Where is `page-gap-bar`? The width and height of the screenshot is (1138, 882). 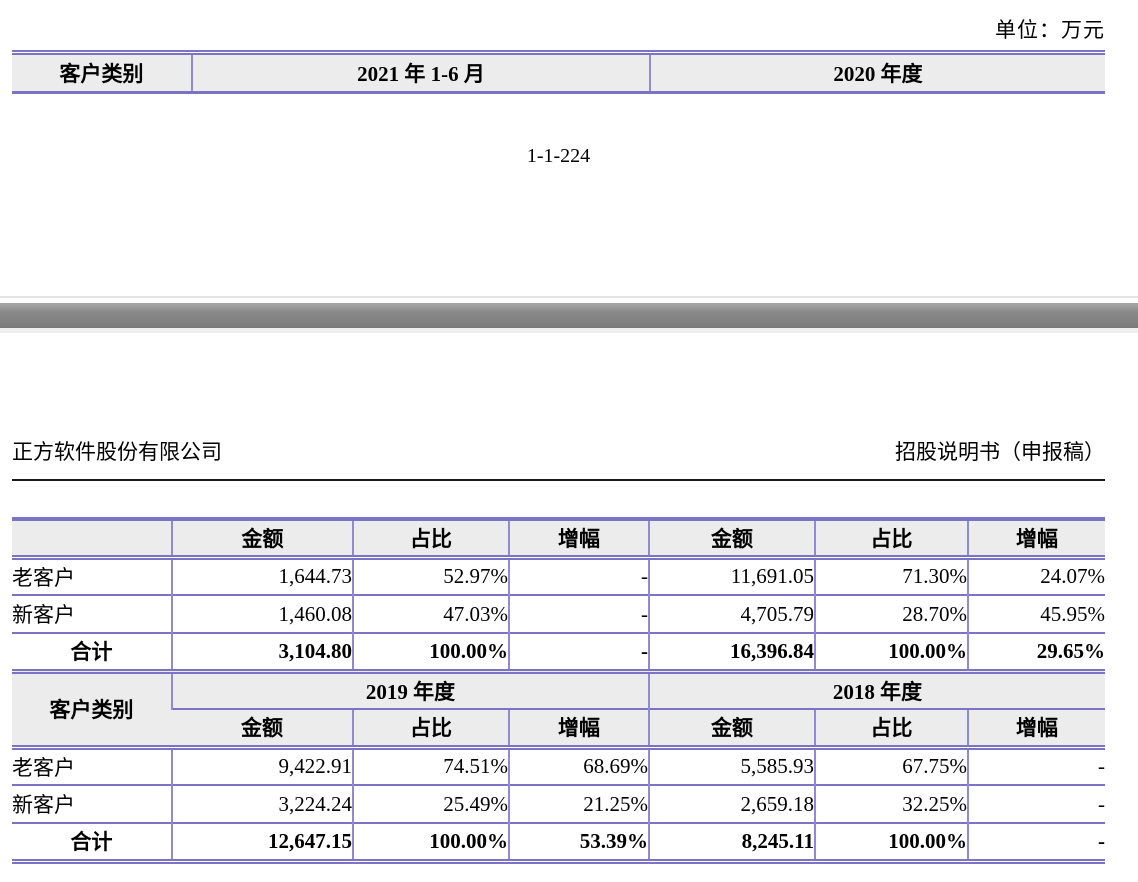 page-gap-bar is located at coordinates (569, 315).